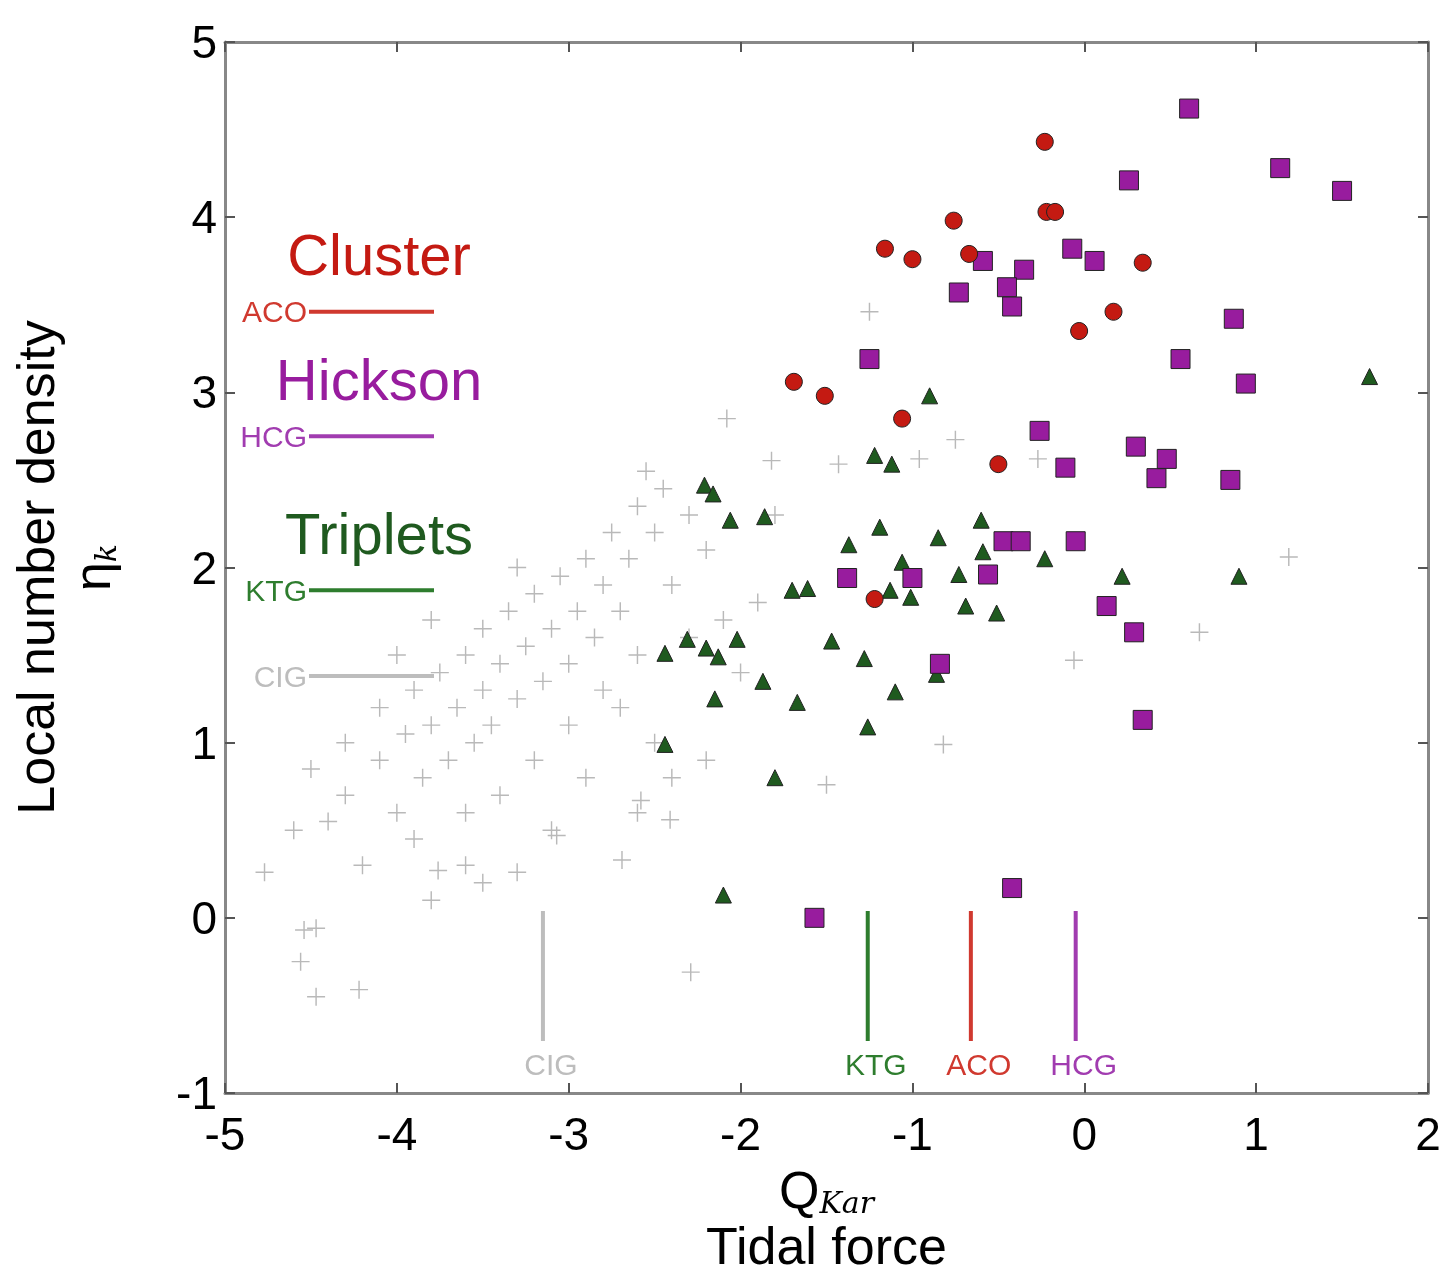 The image size is (1449, 1283). Describe the element at coordinates (204, 42) in the screenshot. I see `y-tick-label: 5` at that location.